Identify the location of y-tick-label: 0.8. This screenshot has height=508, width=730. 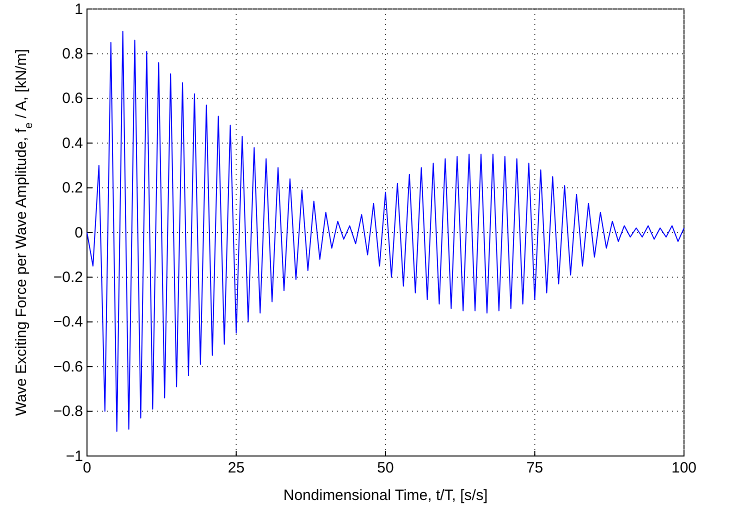
(72, 54).